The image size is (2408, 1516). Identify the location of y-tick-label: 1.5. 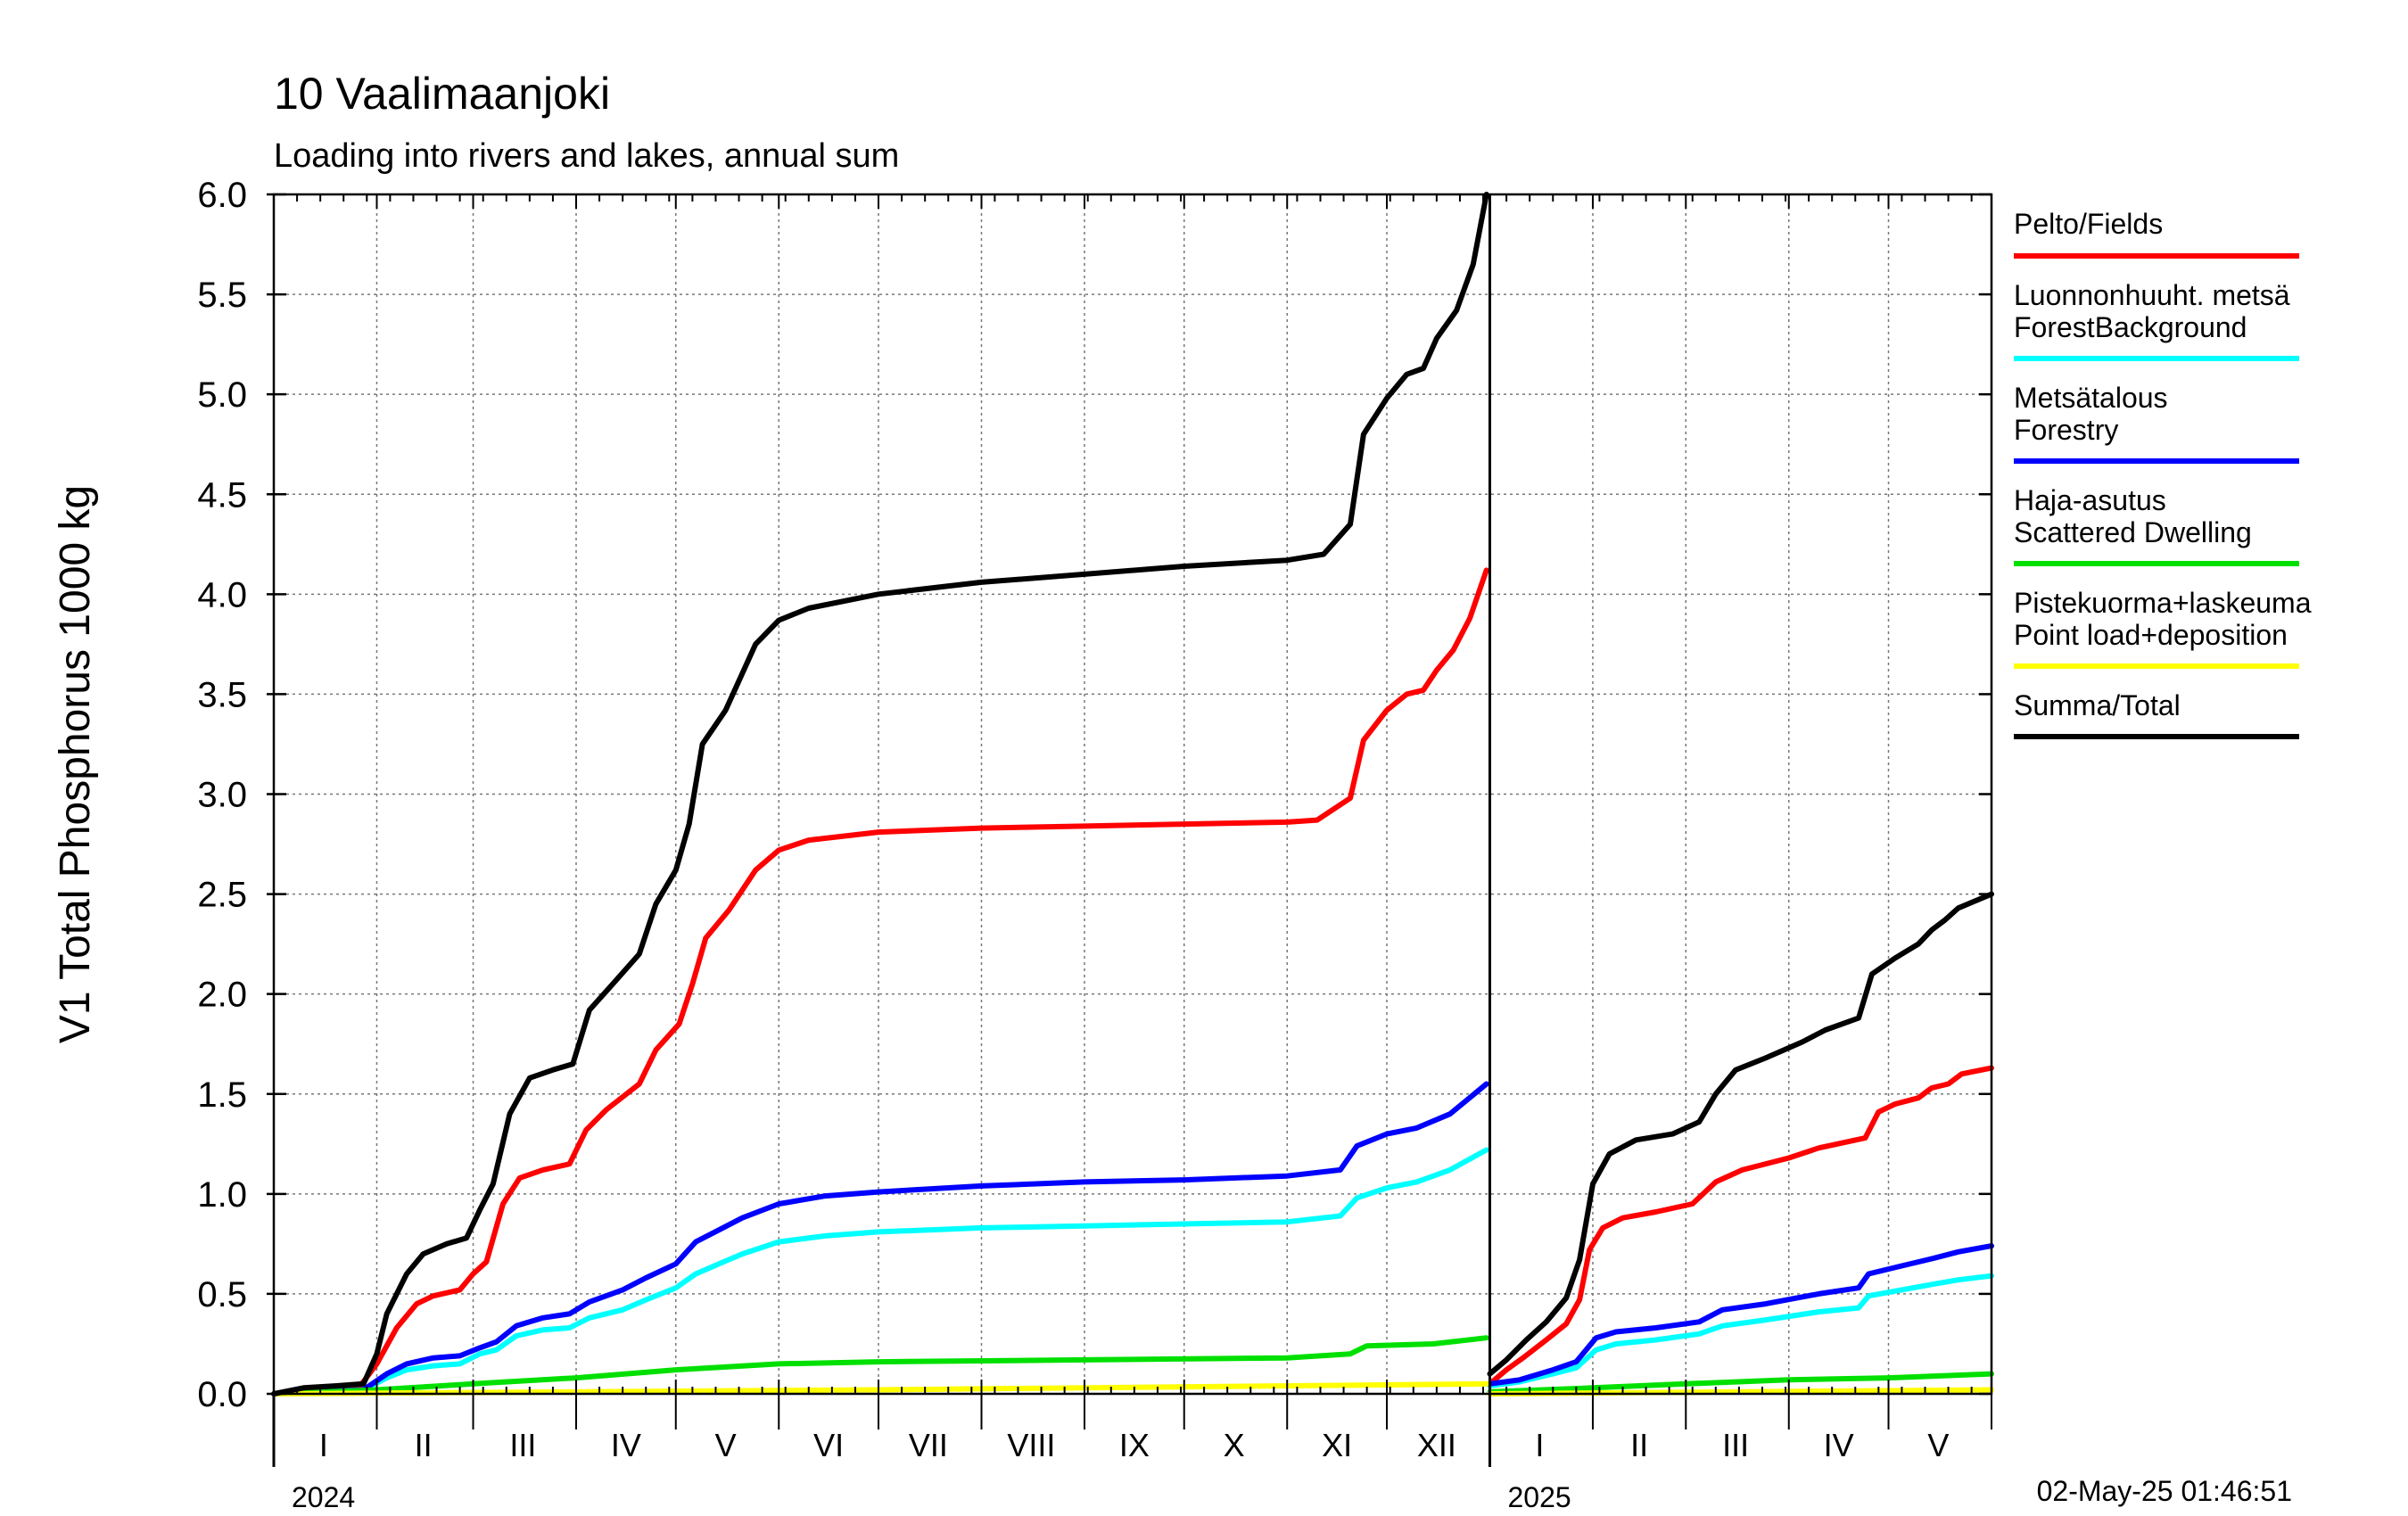
(222, 1095).